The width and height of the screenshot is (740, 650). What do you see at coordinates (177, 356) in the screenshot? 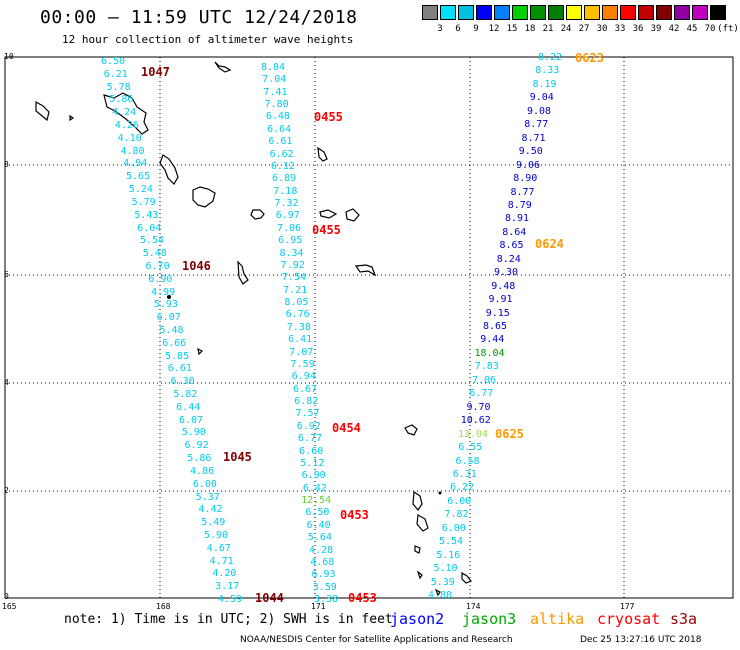
I see `wave-height-value: 5.85` at bounding box center [177, 356].